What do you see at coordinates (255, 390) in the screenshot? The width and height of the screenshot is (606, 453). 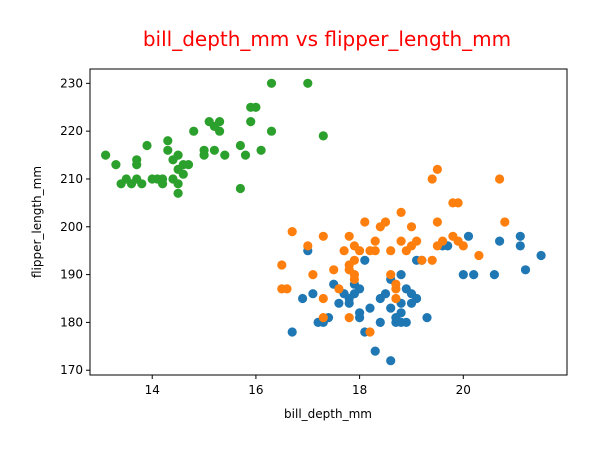 I see `x-tick-label: 16` at bounding box center [255, 390].